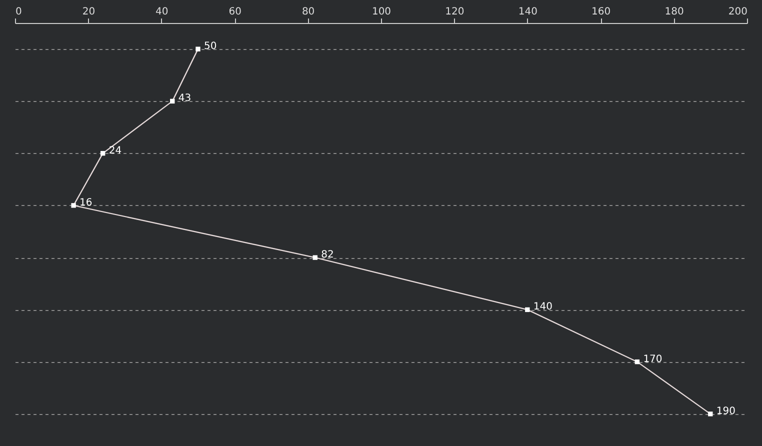 Image resolution: width=762 pixels, height=446 pixels. What do you see at coordinates (115, 150) in the screenshot?
I see `data-label: 24` at bounding box center [115, 150].